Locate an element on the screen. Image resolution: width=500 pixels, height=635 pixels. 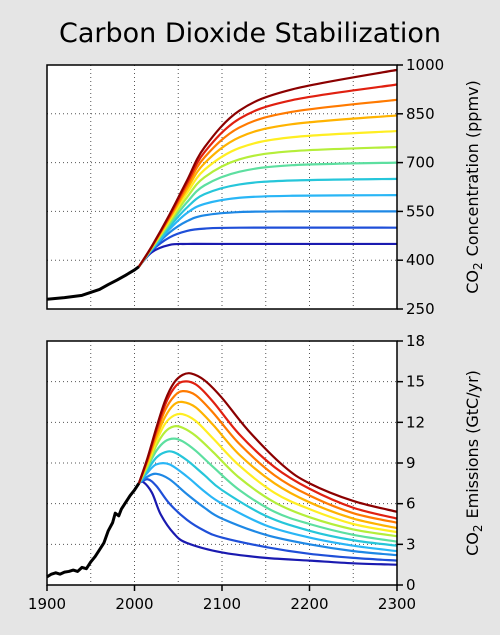
x-tick-label: 2300 is located at coordinates (397, 604).